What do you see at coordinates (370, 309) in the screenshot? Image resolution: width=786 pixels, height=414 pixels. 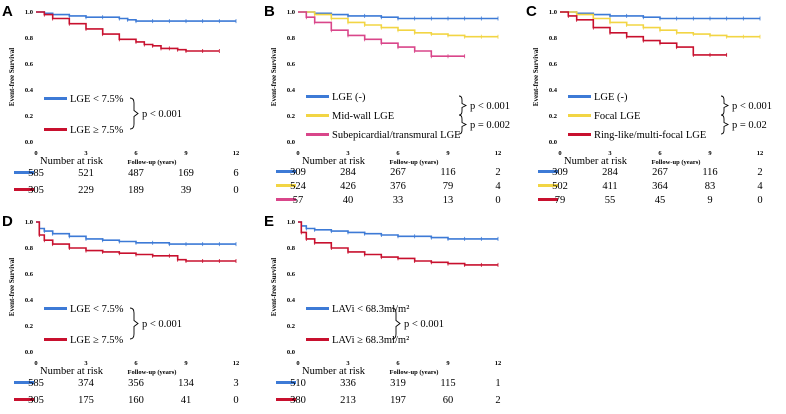 I see `legend-label: LAVi < 68.3ml/m²` at bounding box center [370, 309].